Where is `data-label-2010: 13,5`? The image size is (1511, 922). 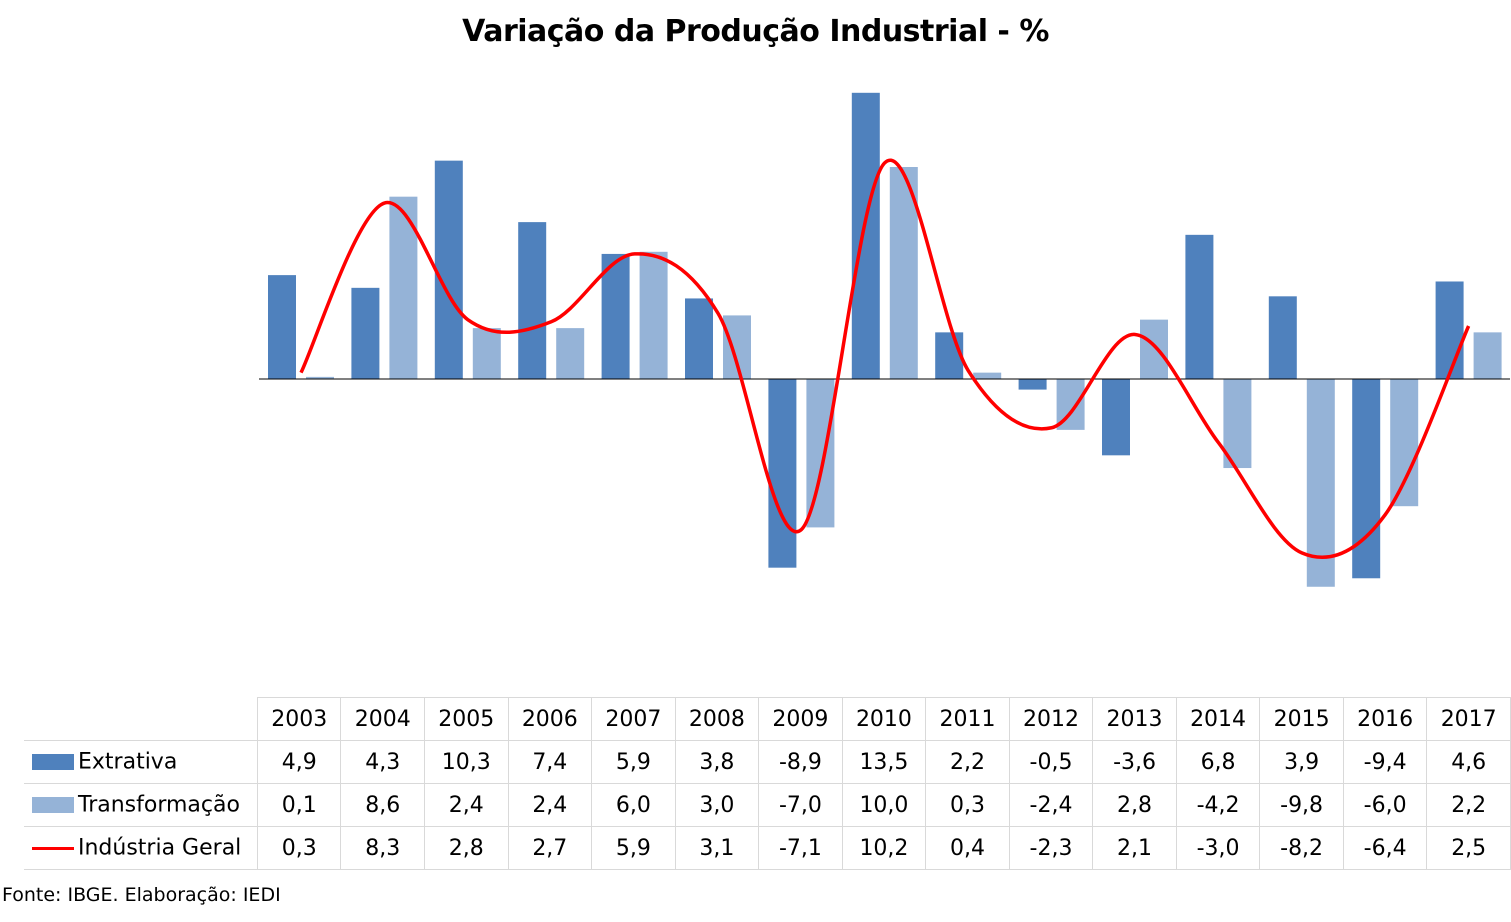
data-label-2010: 13,5 is located at coordinates (884, 762).